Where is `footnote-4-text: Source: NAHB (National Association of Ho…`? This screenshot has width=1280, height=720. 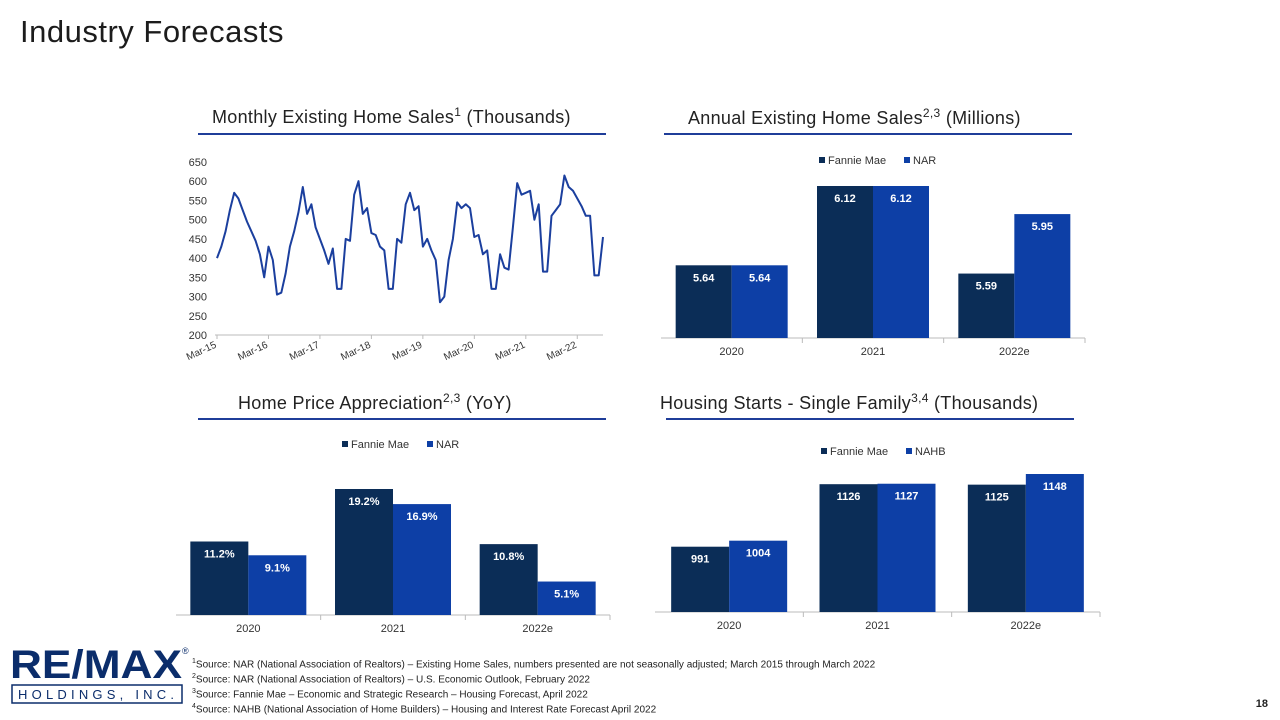
footnote-4-text: Source: NAHB (National Association of Ho… is located at coordinates (426, 710).